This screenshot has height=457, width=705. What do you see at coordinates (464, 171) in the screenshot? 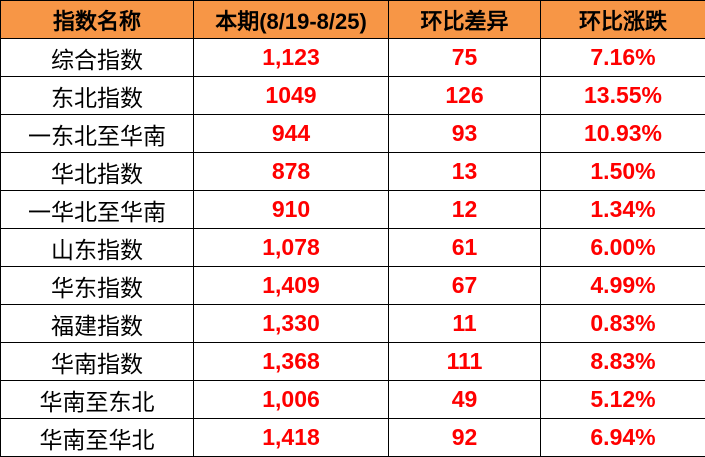
I see `wow-diff-cell: 13` at bounding box center [464, 171].